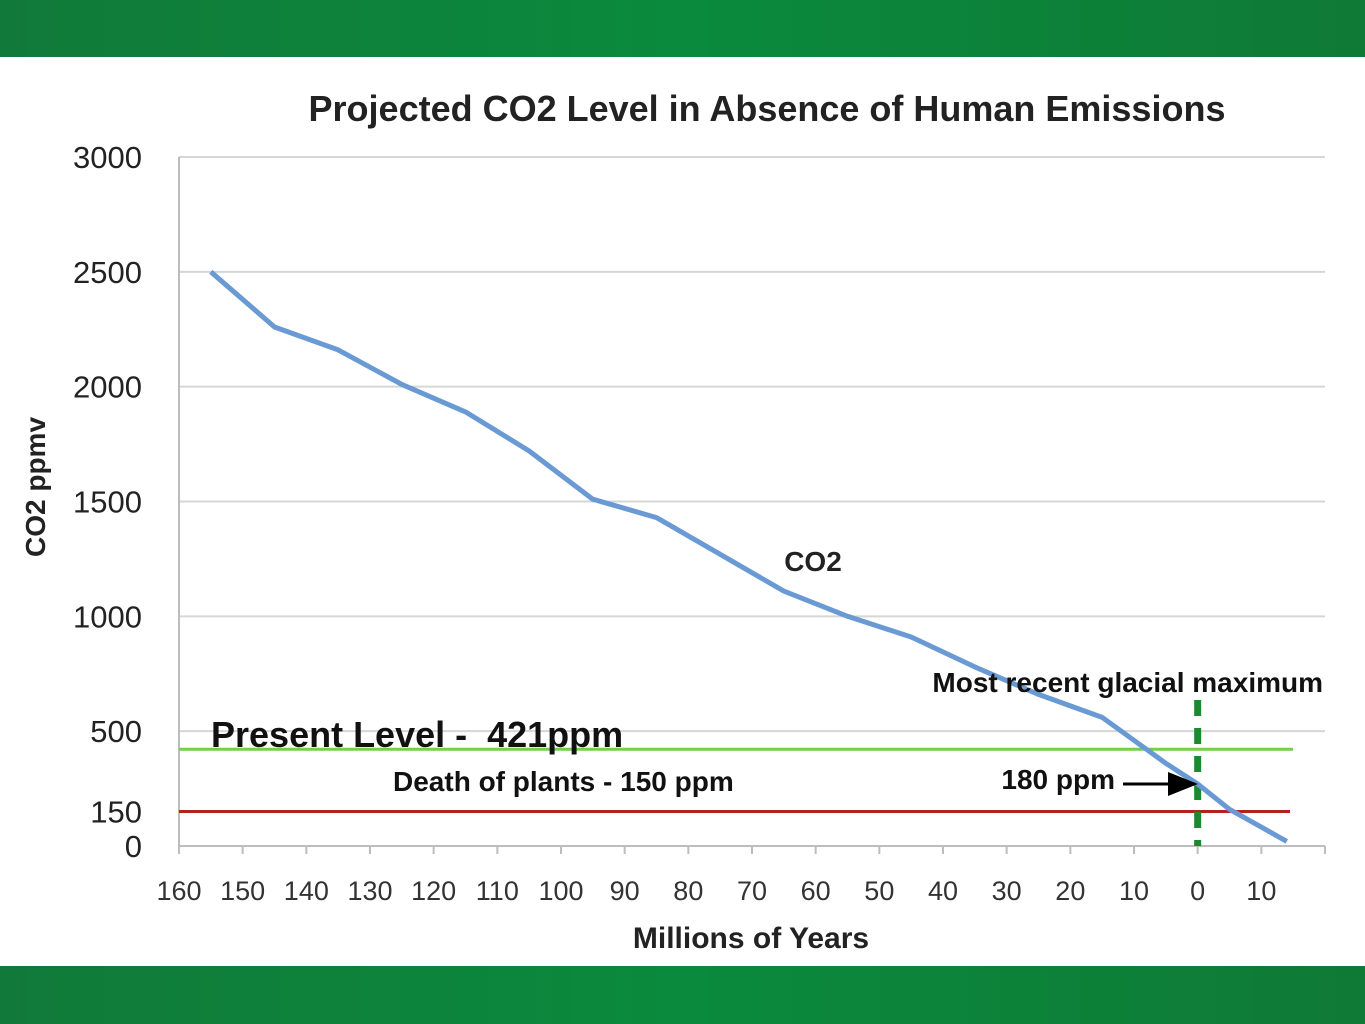 This screenshot has width=1365, height=1024. Describe the element at coordinates (133, 846) in the screenshot. I see `y-tick-label: 0` at that location.